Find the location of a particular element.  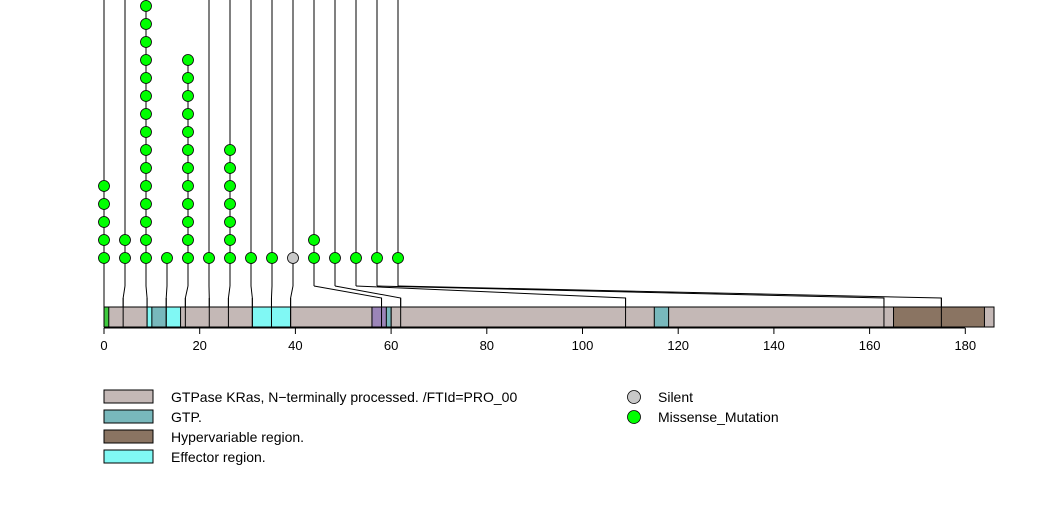

legend-domain-label: GTP. is located at coordinates (186, 417).